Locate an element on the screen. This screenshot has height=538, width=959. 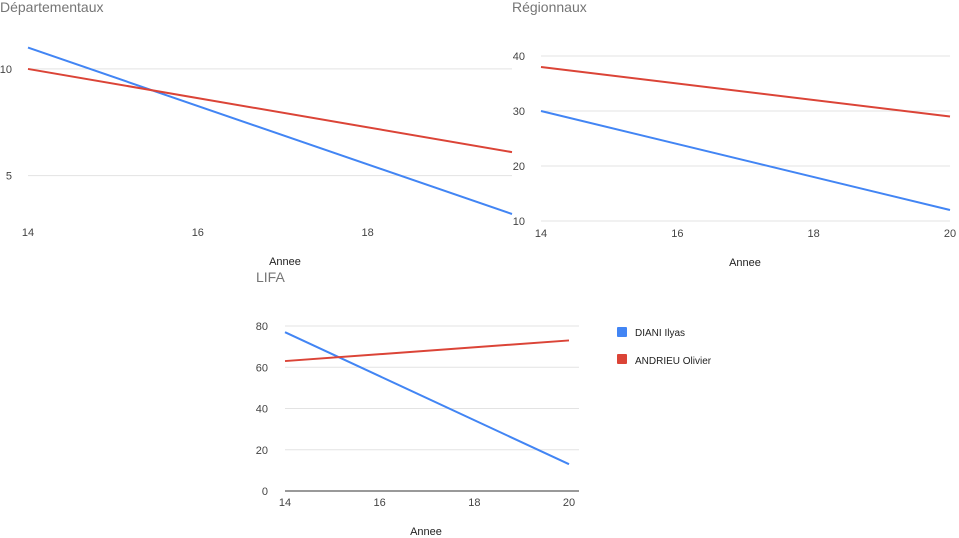
chart-title: Départementaux is located at coordinates (52, 7).